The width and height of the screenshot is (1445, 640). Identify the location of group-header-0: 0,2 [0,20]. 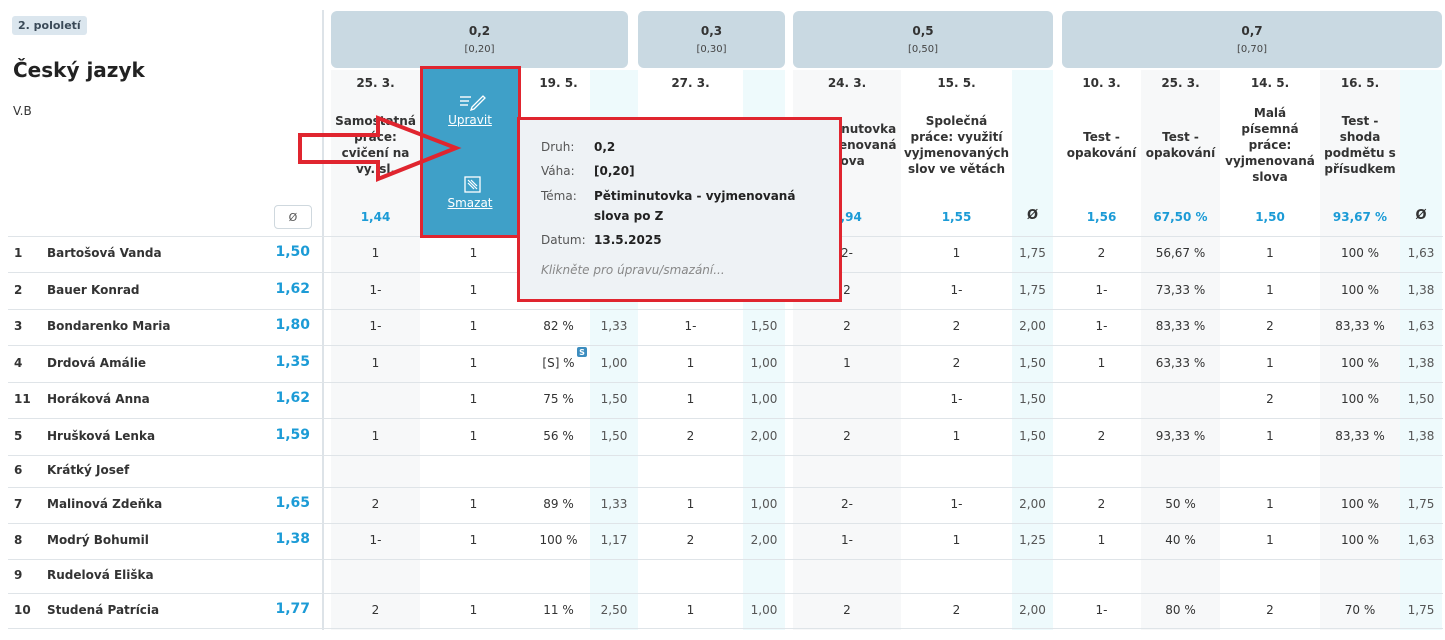
(479, 39).